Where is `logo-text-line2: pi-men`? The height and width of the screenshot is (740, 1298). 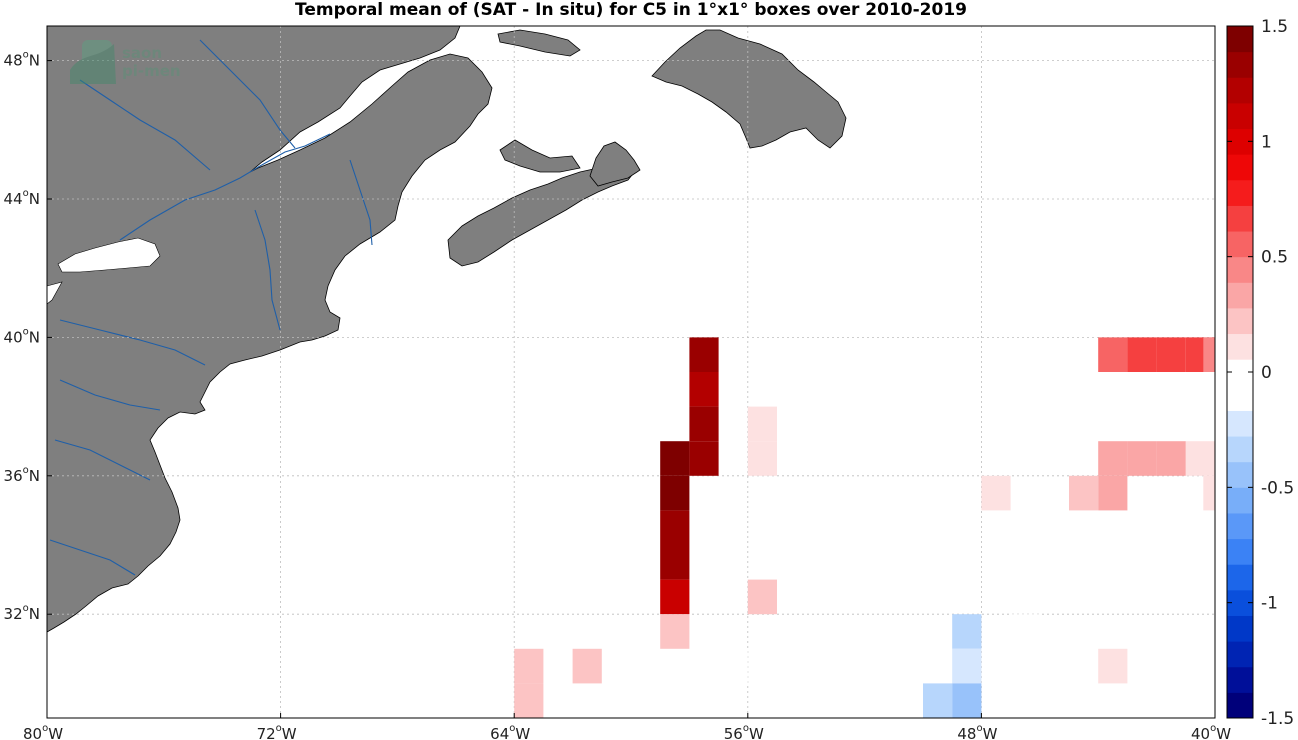 logo-text-line2: pi-men is located at coordinates (151, 71).